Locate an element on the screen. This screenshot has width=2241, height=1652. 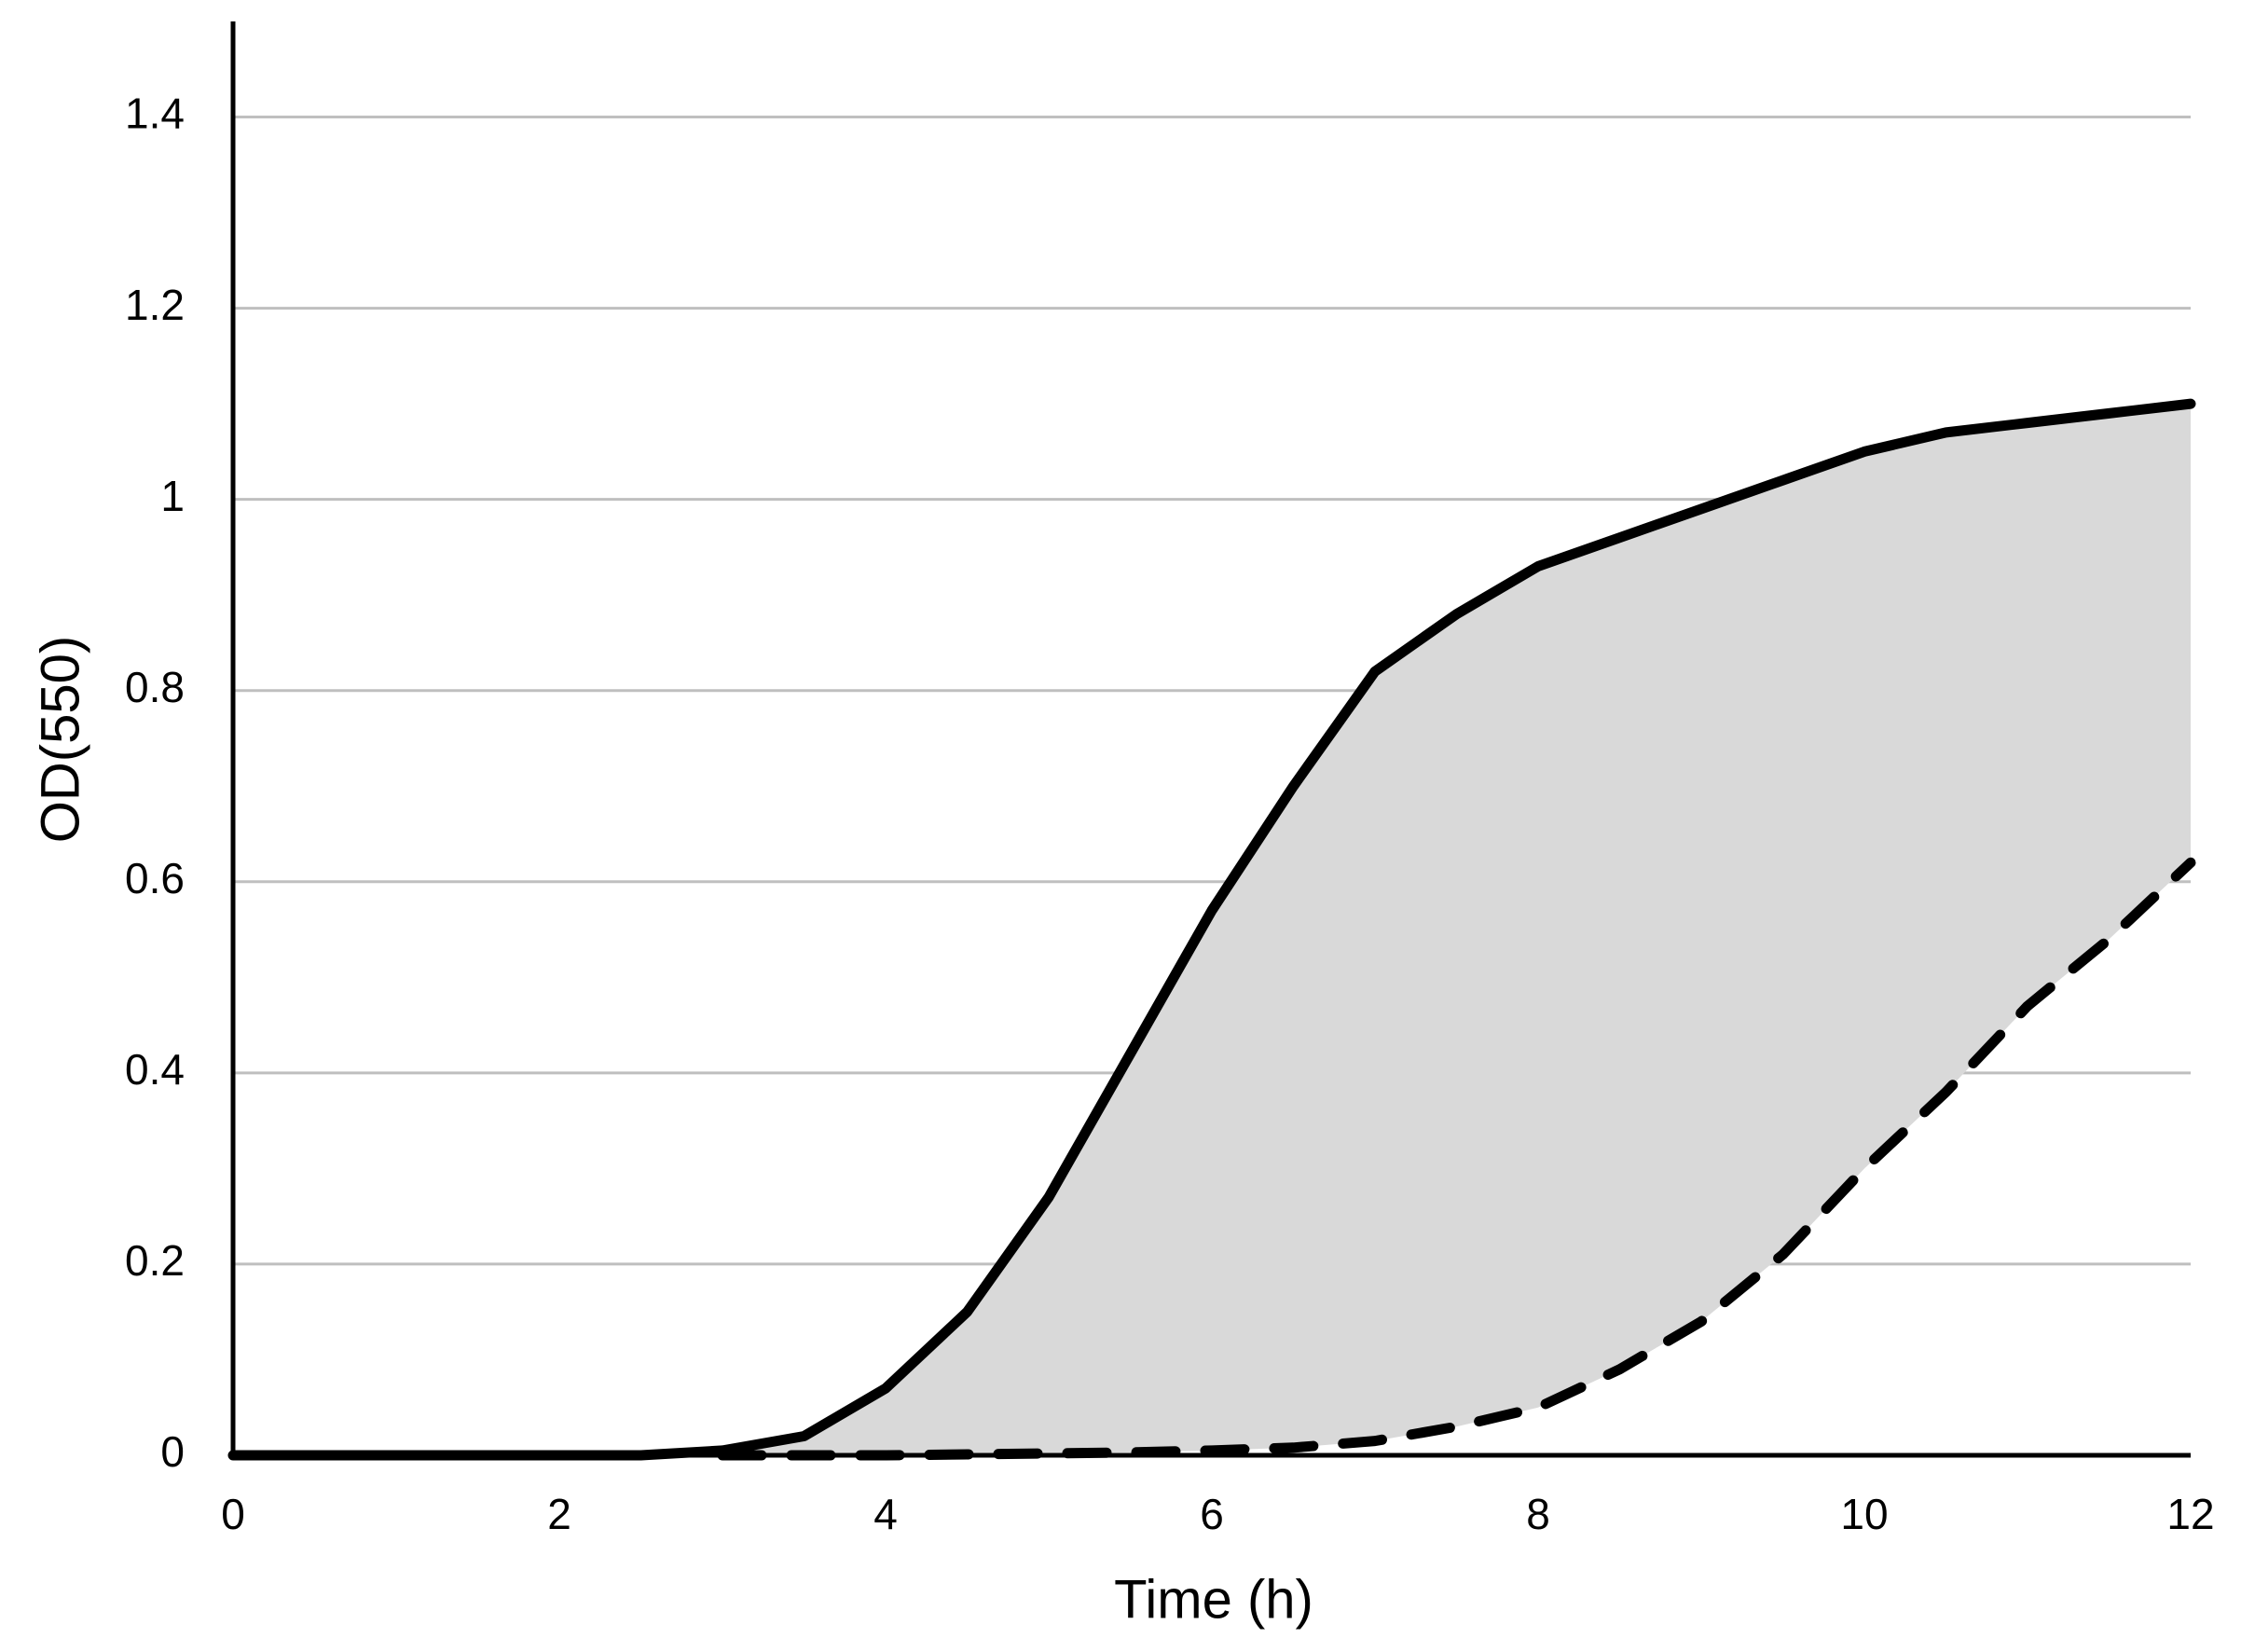
x-tick-label: 0 is located at coordinates (233, 1514).